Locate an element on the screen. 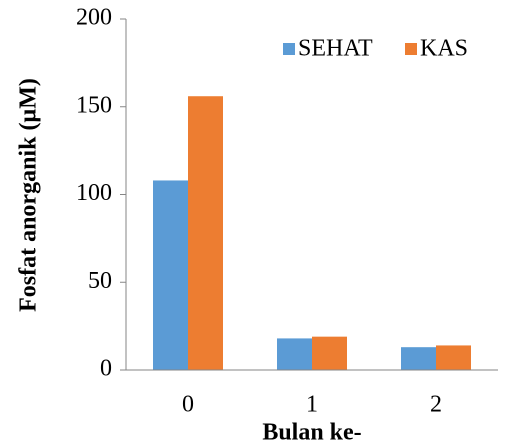 The image size is (515, 447). y-tick-label: 0 is located at coordinates (106, 369).